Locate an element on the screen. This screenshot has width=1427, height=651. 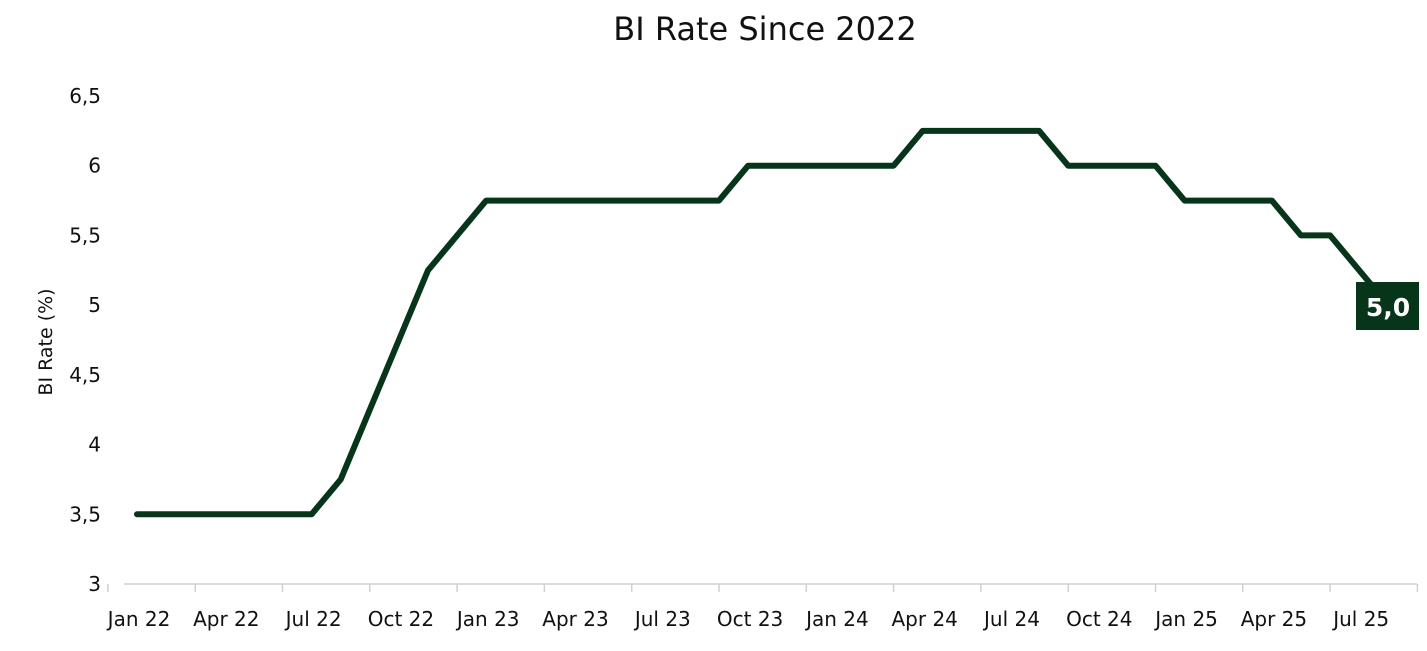
y-axis-label: BI Rate (%) is located at coordinates (46, 341).